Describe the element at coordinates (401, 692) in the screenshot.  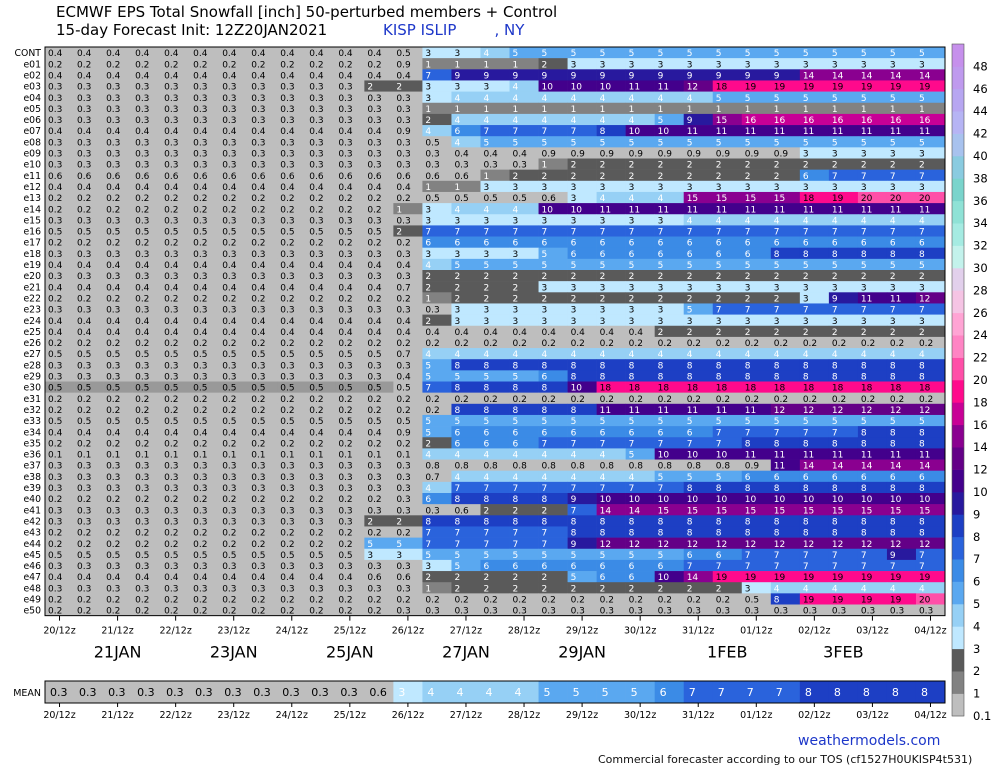
I see `mean-value: 3` at that location.